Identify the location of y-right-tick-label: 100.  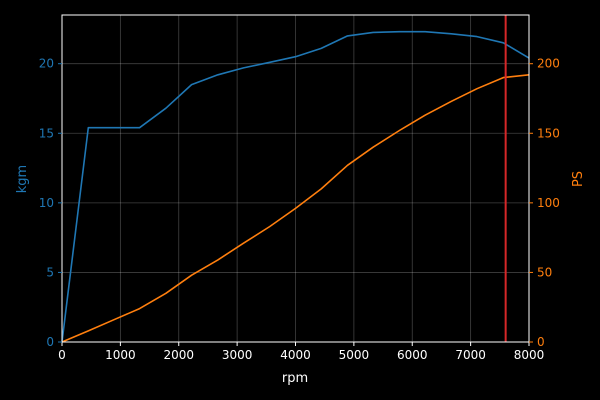
(548, 203).